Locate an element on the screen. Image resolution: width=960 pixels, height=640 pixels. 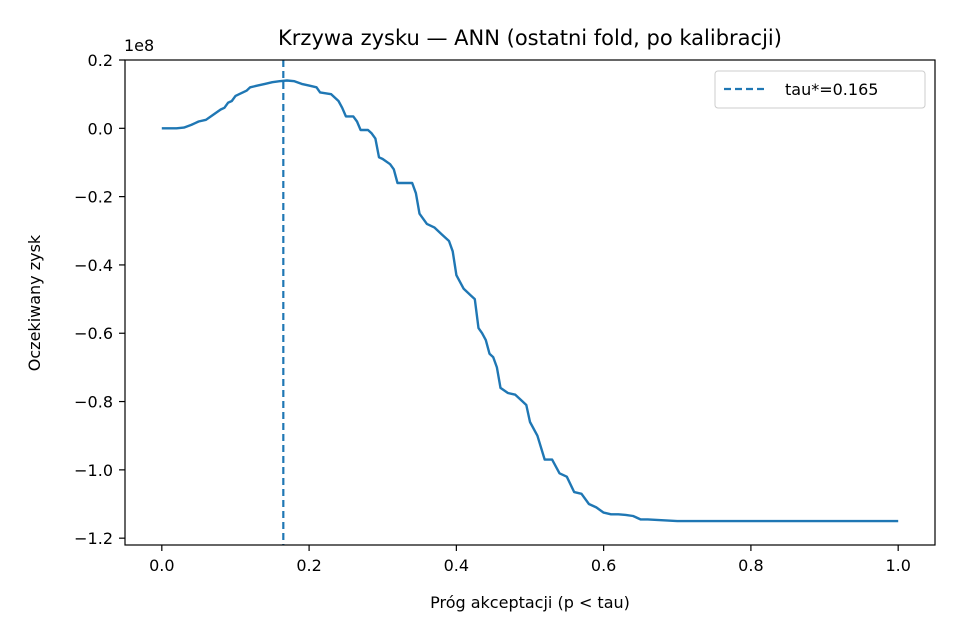
x-tick-label: 0.6 is located at coordinates (603, 565).